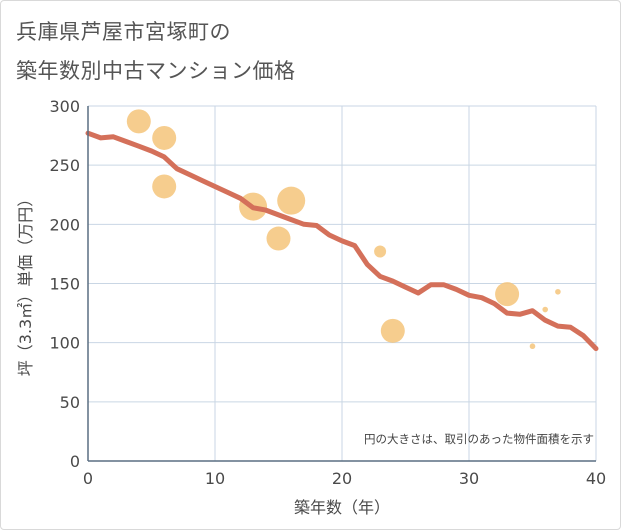 This screenshot has height=530, width=621. I want to click on y-tick-label: 100, so click(64, 343).